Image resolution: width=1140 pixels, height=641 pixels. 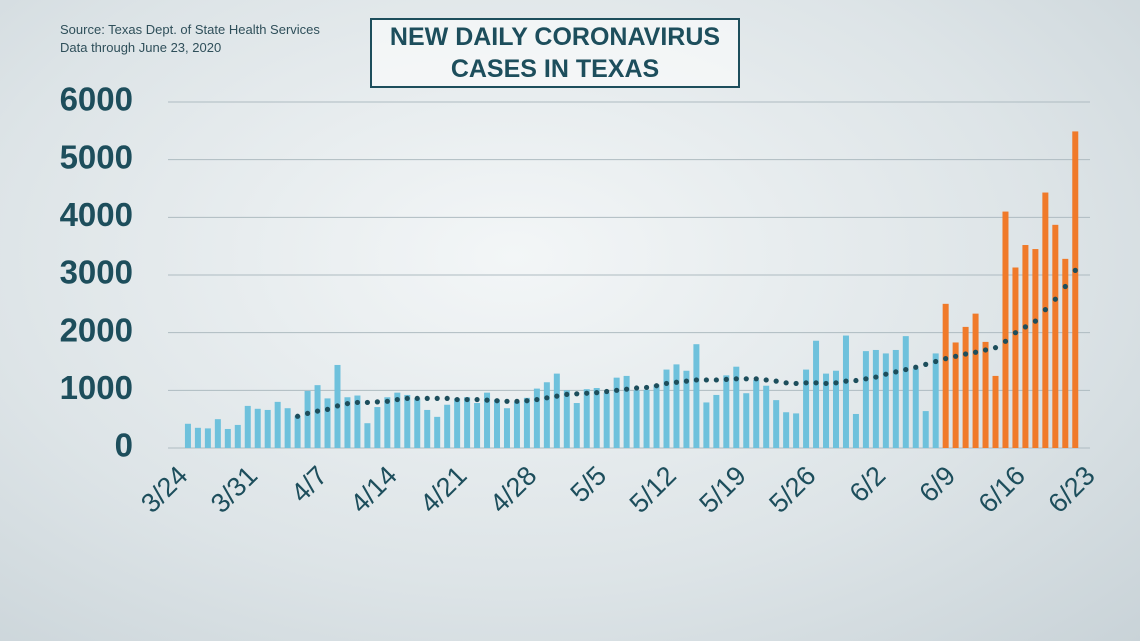 What do you see at coordinates (653, 489) in the screenshot?
I see `x-tick-label: 5/12` at bounding box center [653, 489].